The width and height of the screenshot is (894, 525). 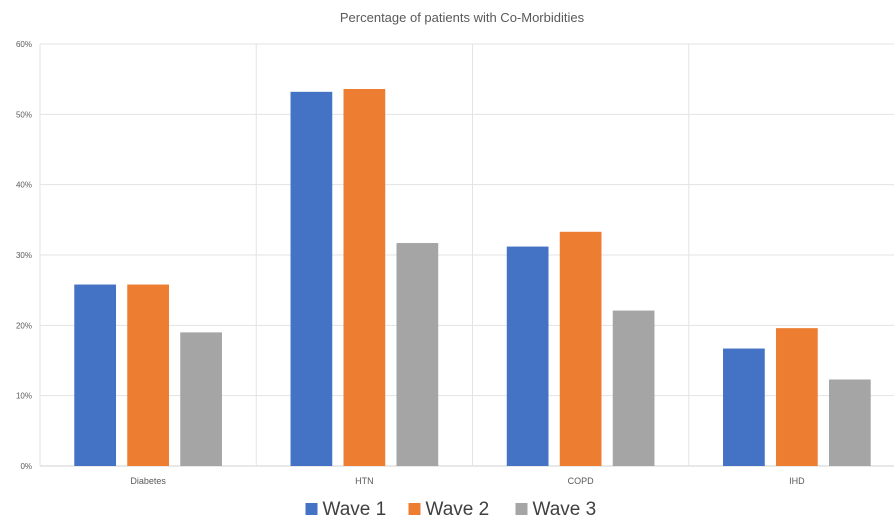 What do you see at coordinates (458, 509) in the screenshot?
I see `legend-label: Wave 2` at bounding box center [458, 509].